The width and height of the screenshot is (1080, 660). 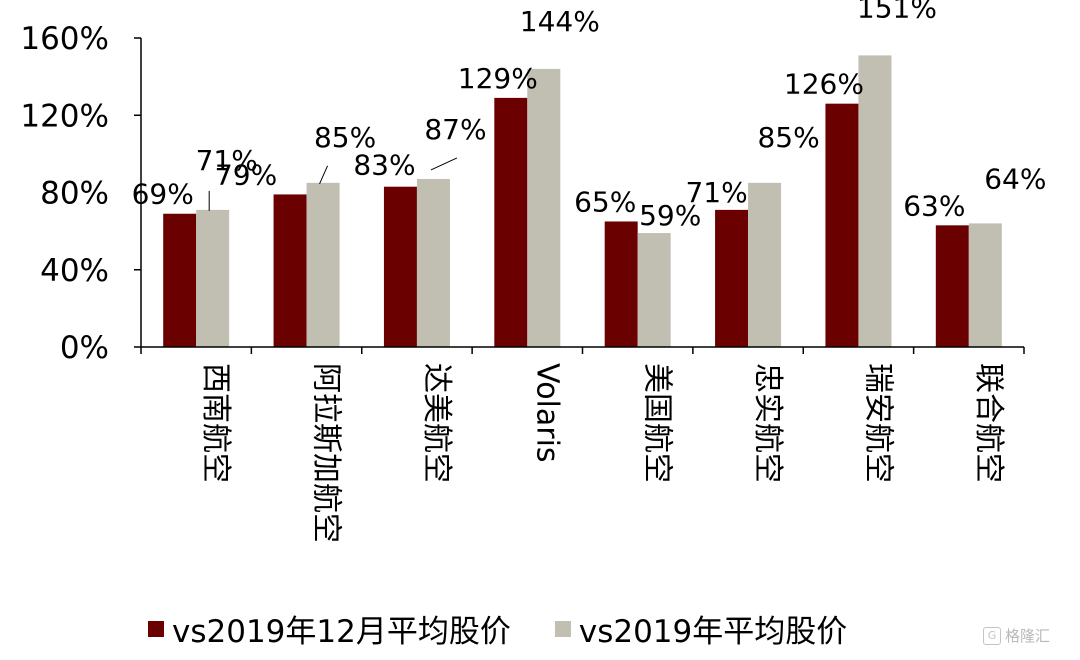 What do you see at coordinates (227, 160) in the screenshot?
I see `value-label-2019-avg: 71%` at bounding box center [227, 160].